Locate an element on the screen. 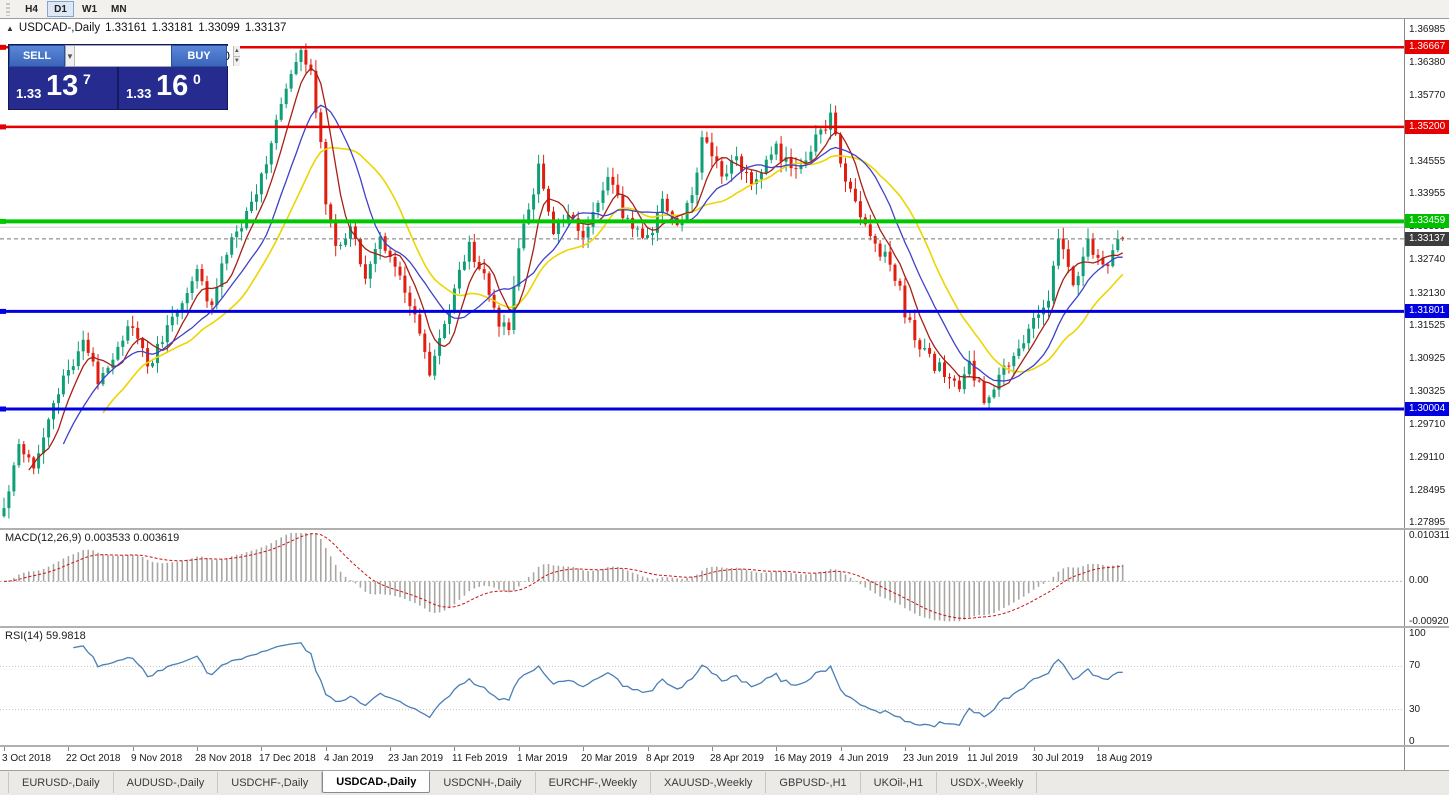  timeframe-button-d1: D1 is located at coordinates (60, 9).